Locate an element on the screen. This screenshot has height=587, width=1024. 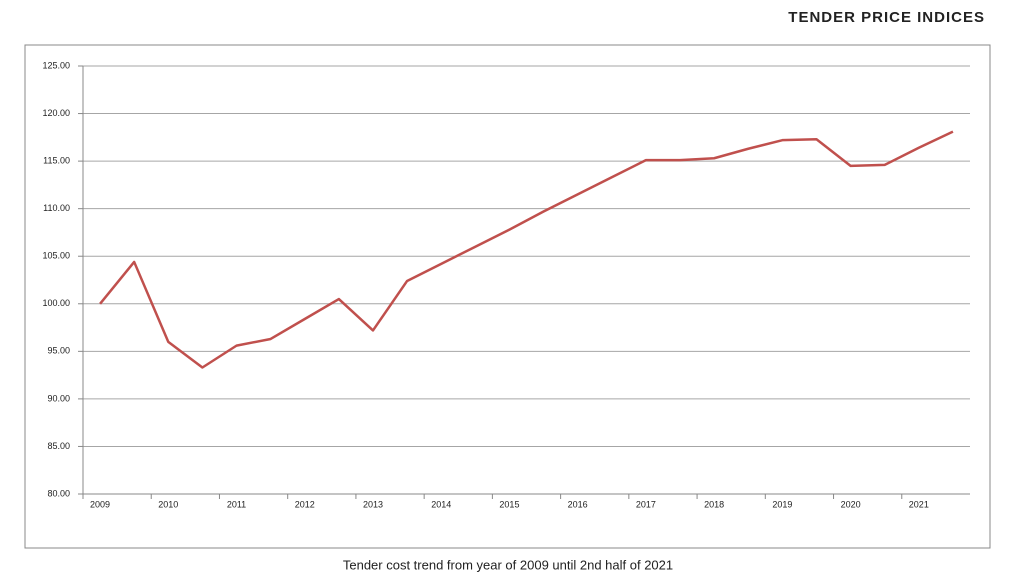
chart-title: TENDER PRICE INDICES is located at coordinates (886, 17).